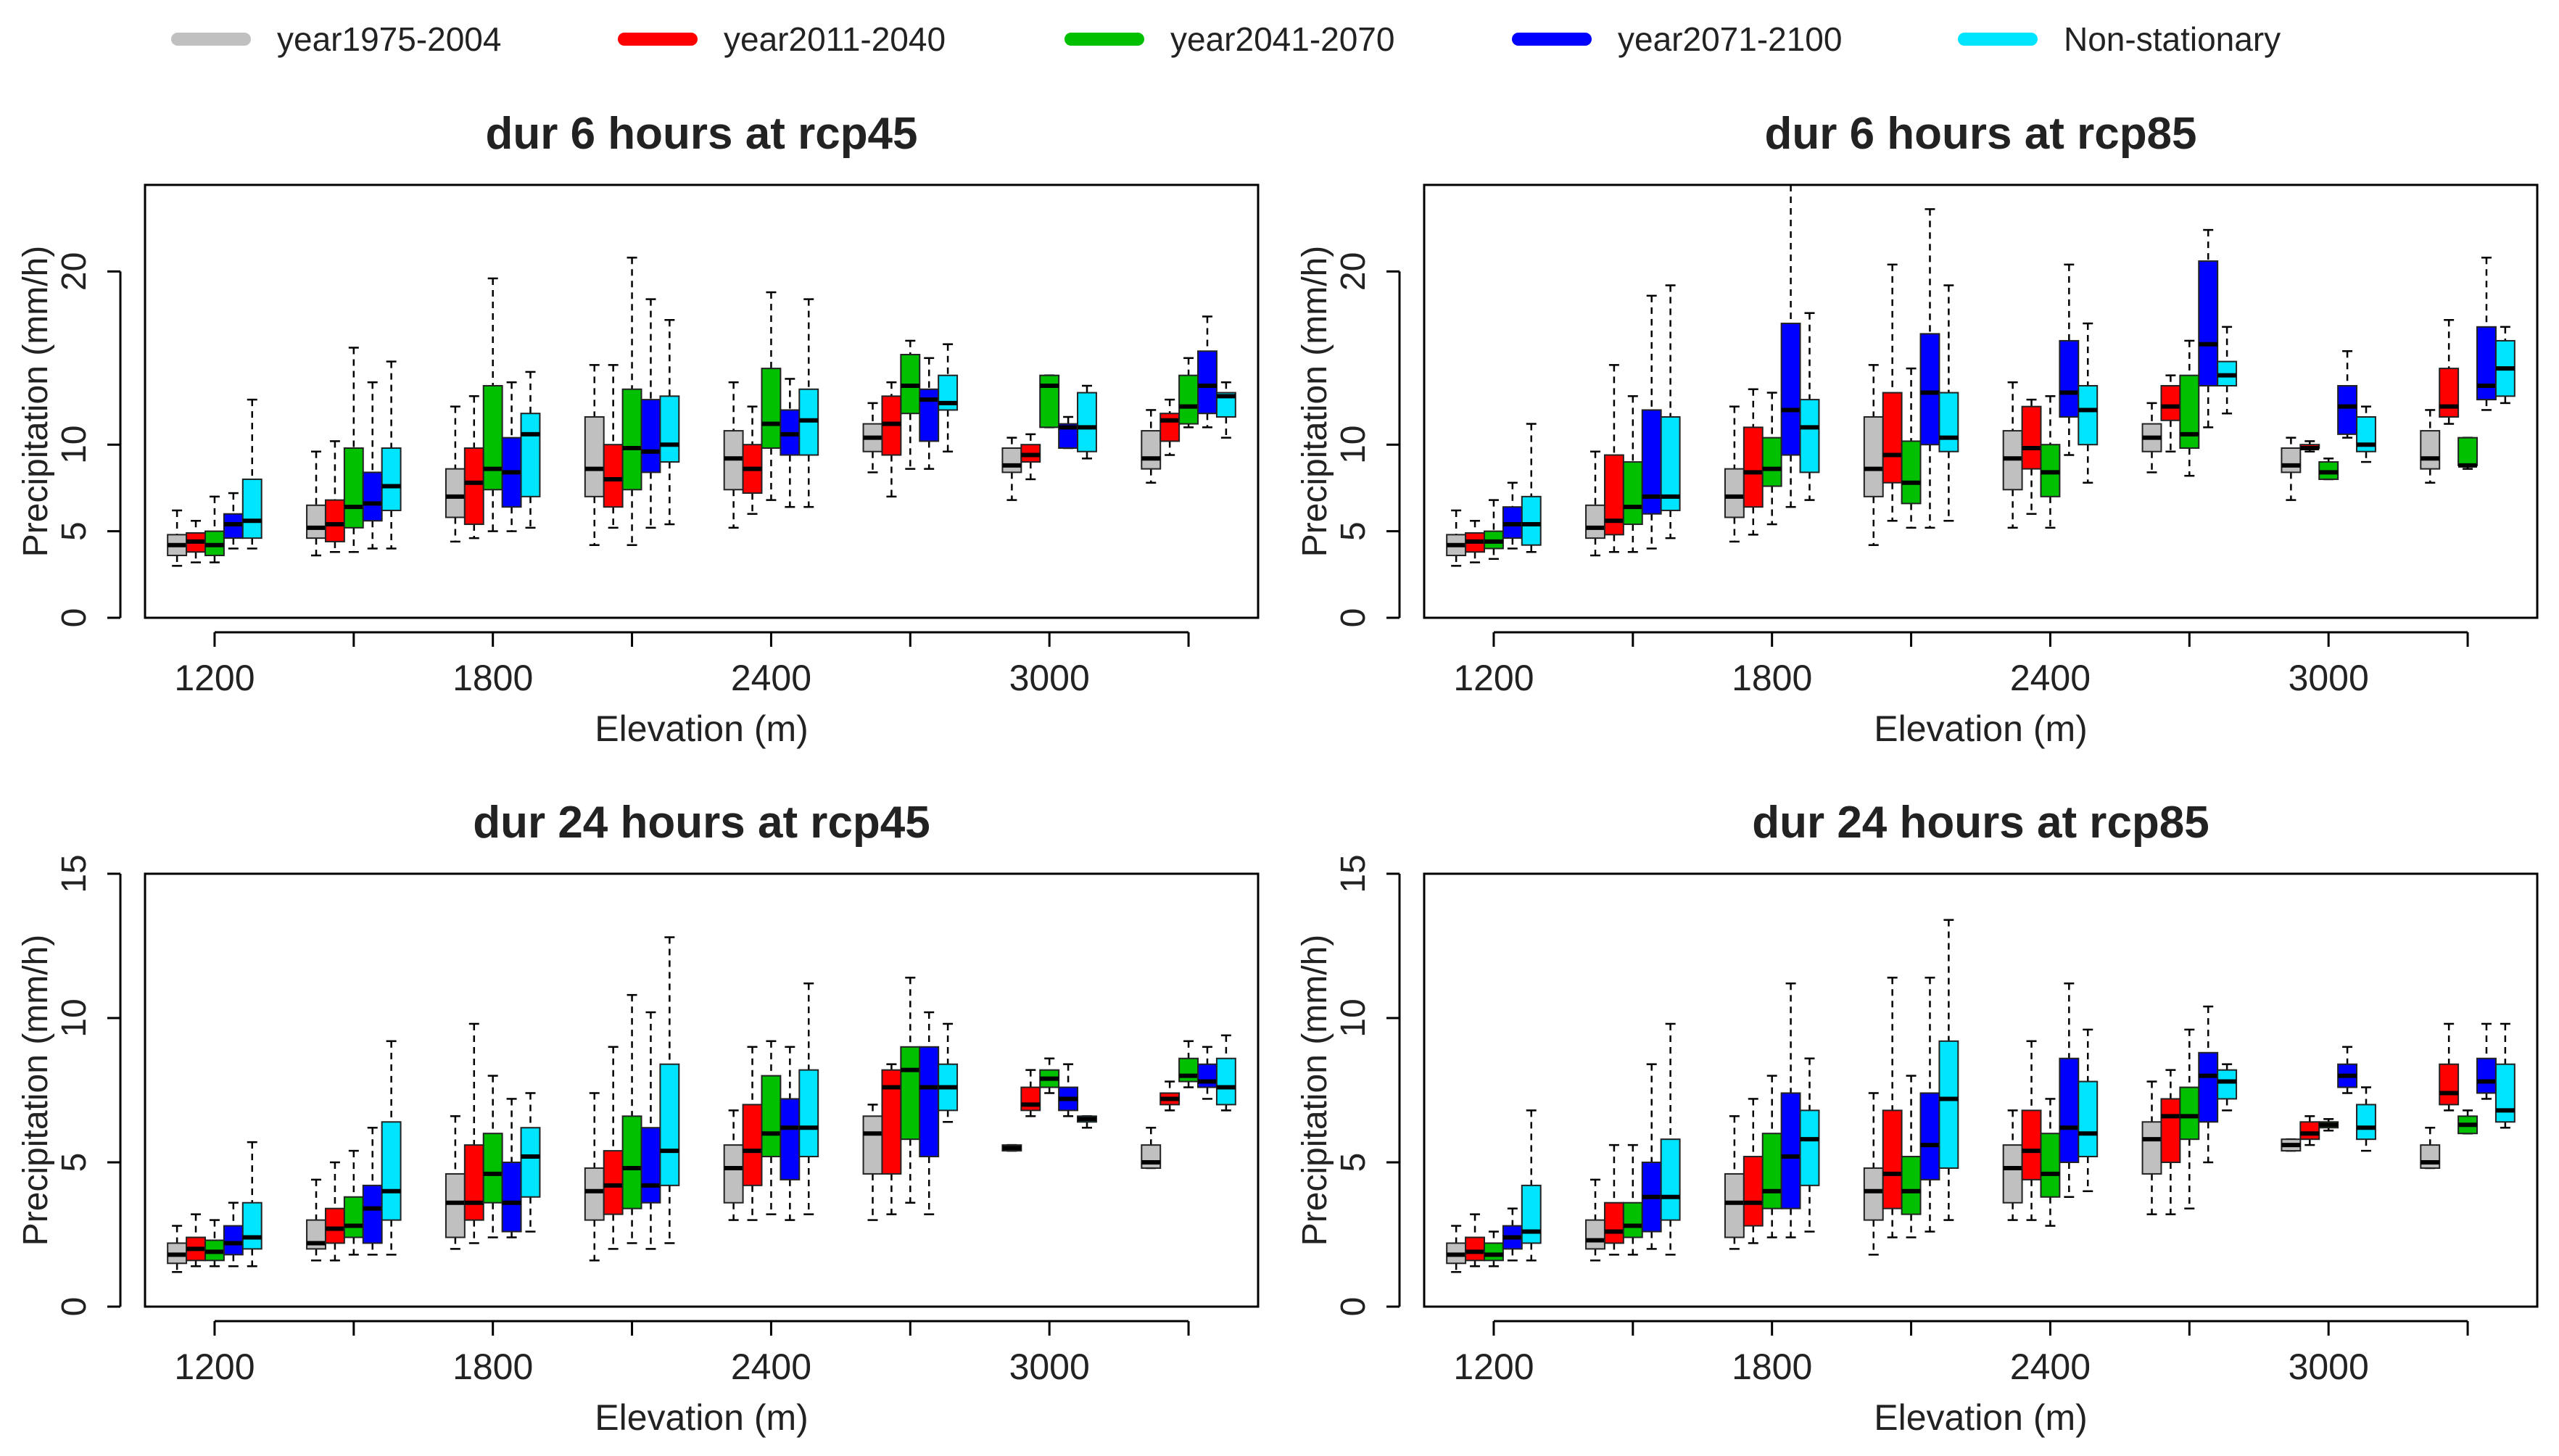 The image size is (2559, 1456). I want to click on legend-swatch-2041-2070, so click(1104, 39).